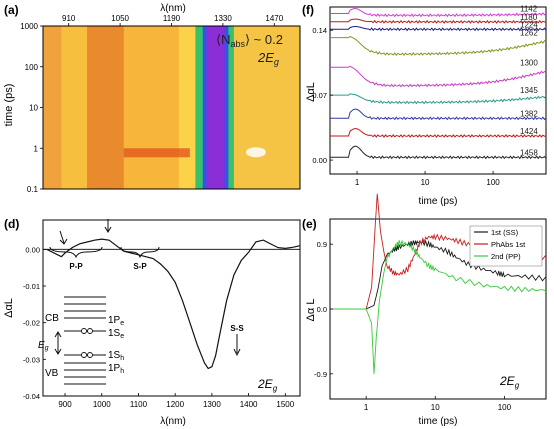  I want to click on panel-f-x-axis-ticks: 1 10 100, so click(427, 179).